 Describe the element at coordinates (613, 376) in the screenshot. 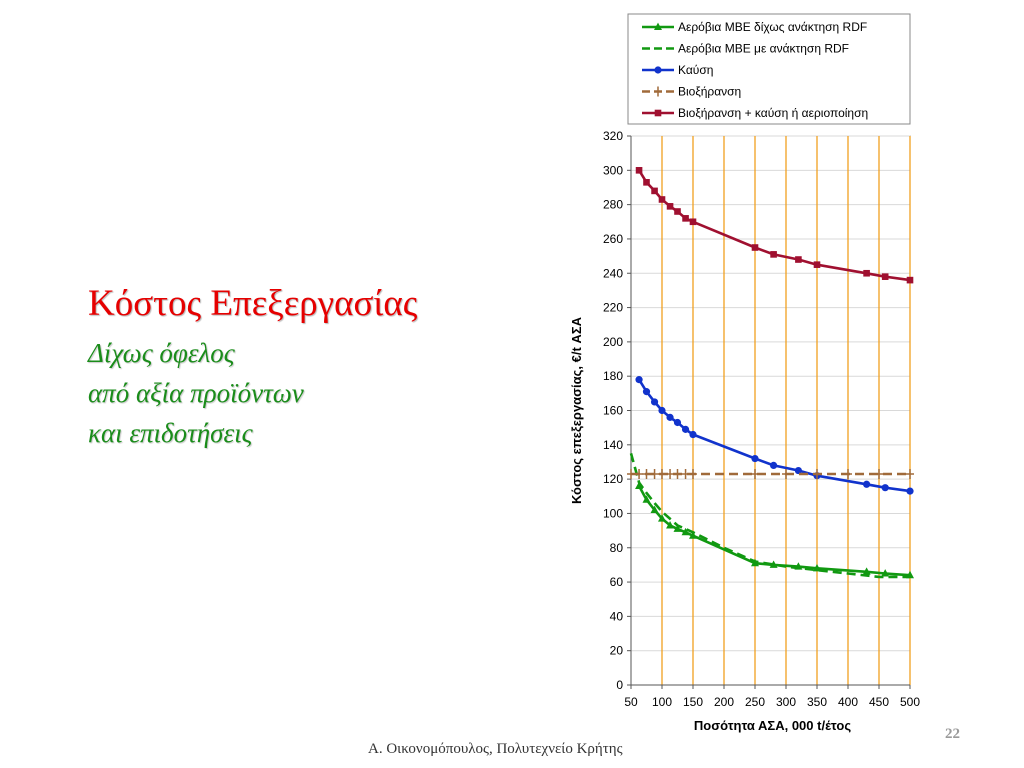

I see `y-tick-label: 180` at that location.